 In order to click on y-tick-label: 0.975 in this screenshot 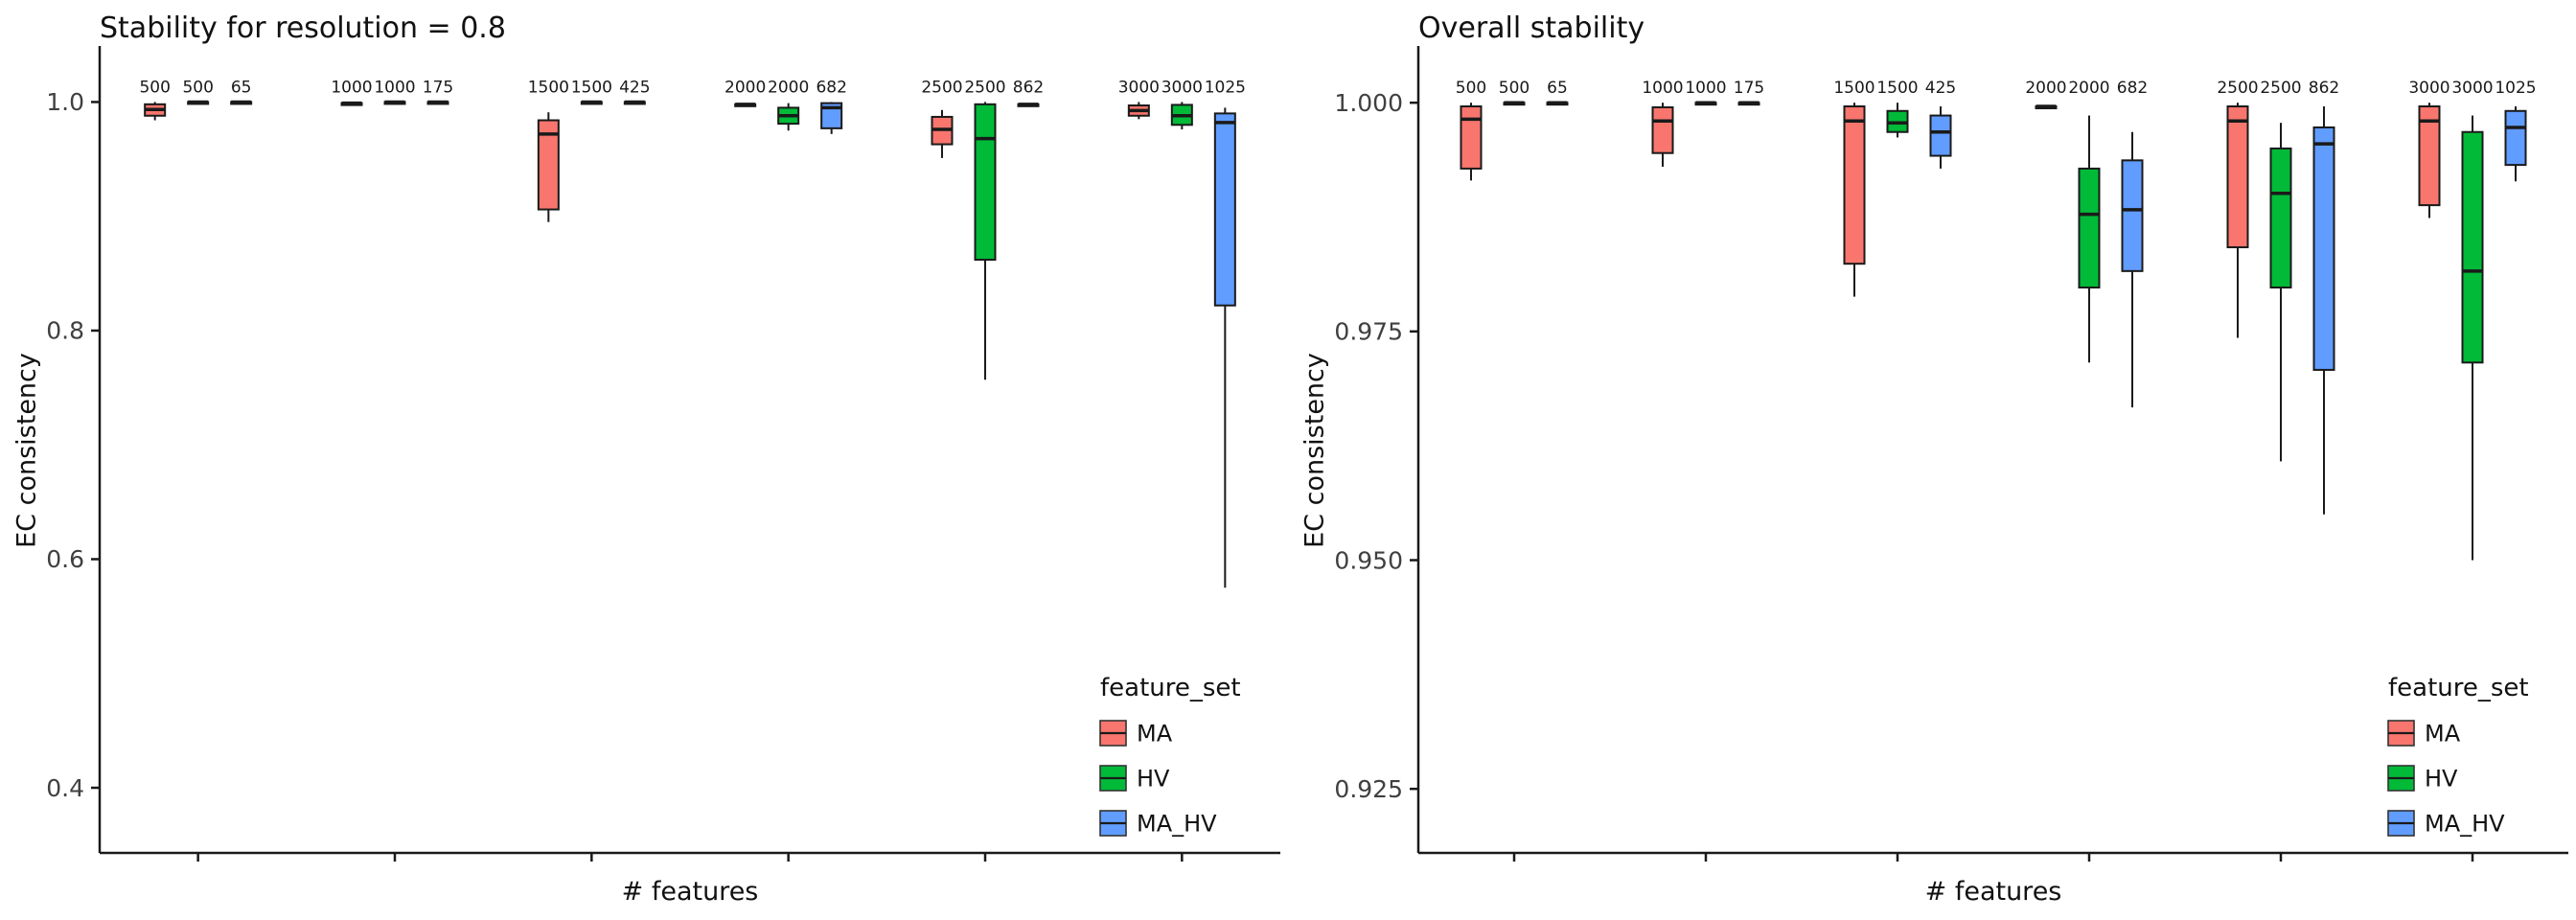, I will do `click(1368, 332)`.